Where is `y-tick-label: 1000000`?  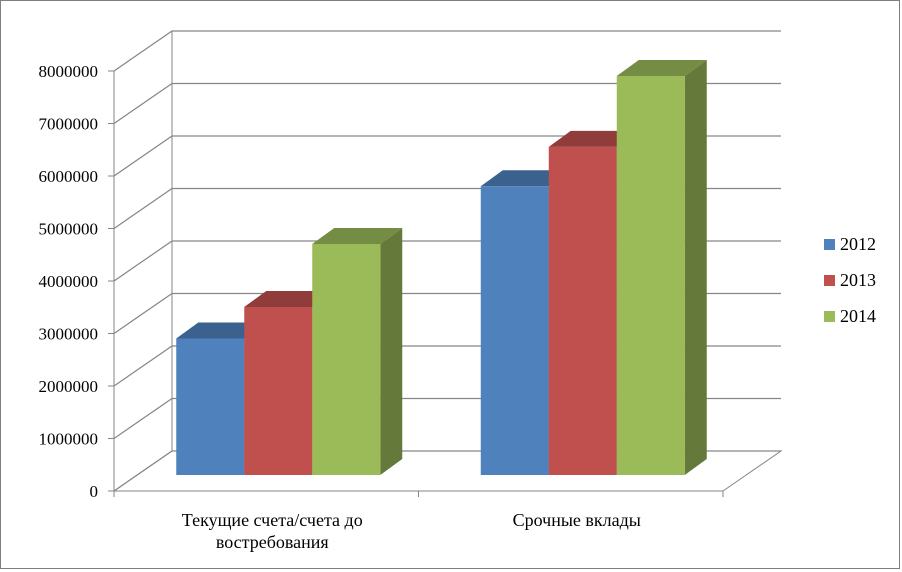 y-tick-label: 1000000 is located at coordinates (69, 439).